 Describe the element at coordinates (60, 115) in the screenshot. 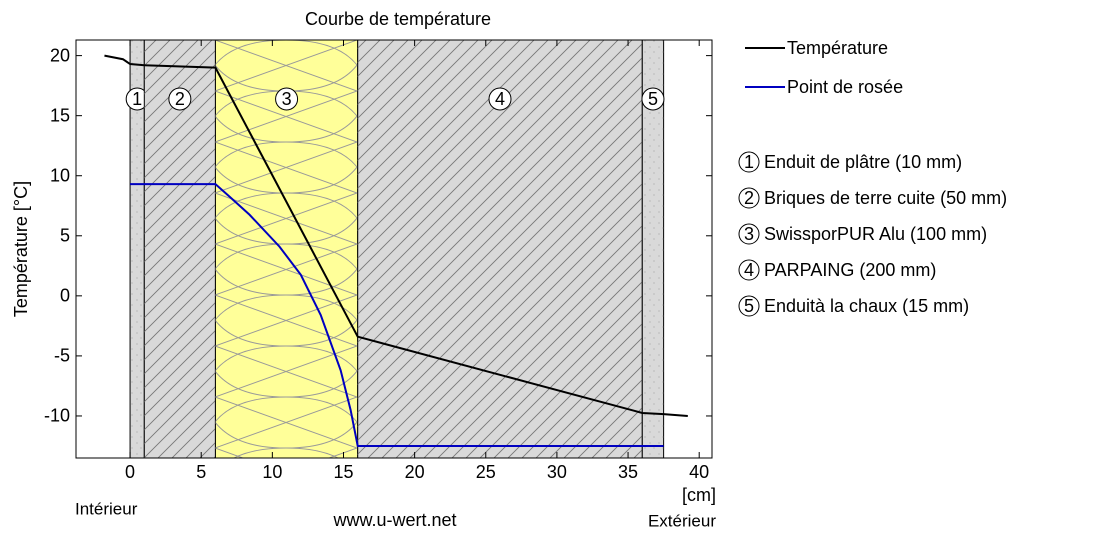

I see `y-tick-label: 15` at that location.